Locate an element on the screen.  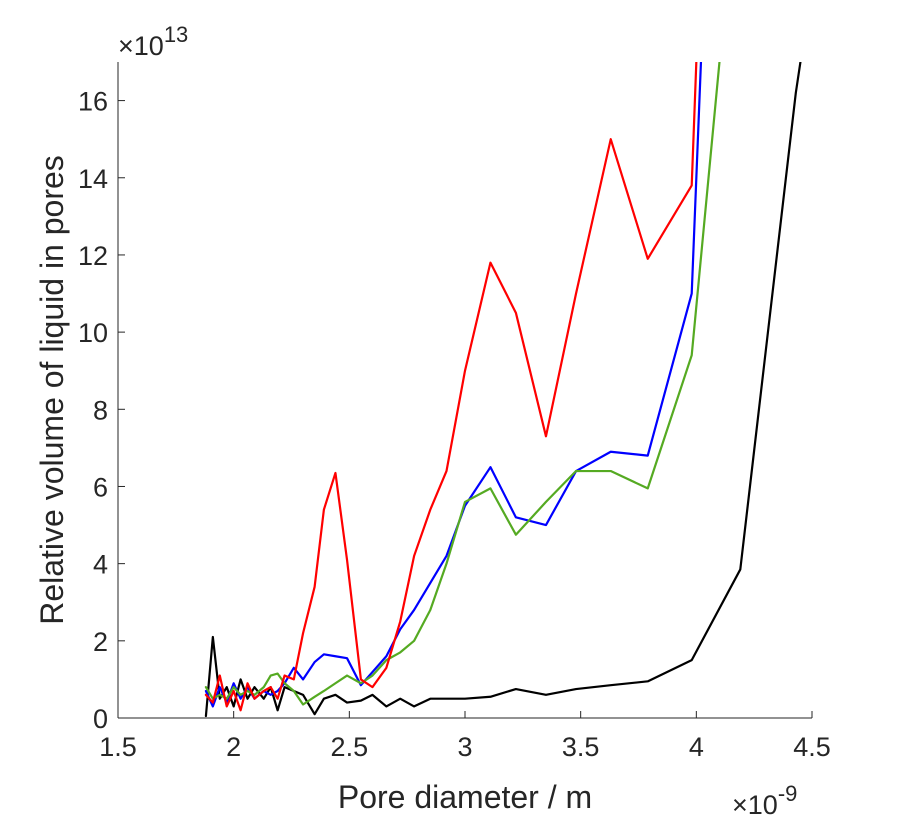
x-tick-label: 1.5 is located at coordinates (118, 747).